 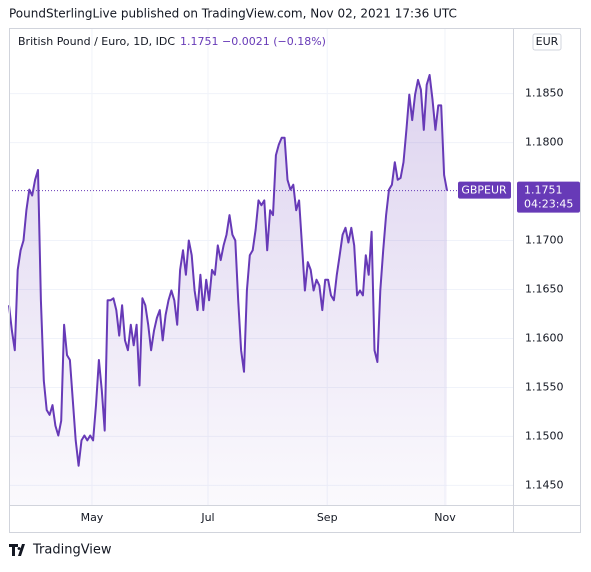 I want to click on price-label: 1.1751, so click(x=543, y=190).